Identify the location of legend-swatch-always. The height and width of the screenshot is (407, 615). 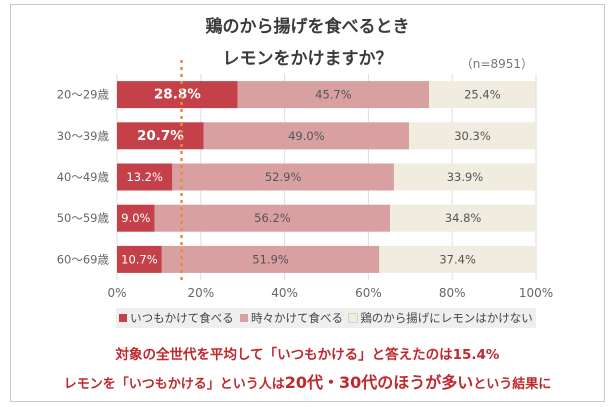
(123, 318).